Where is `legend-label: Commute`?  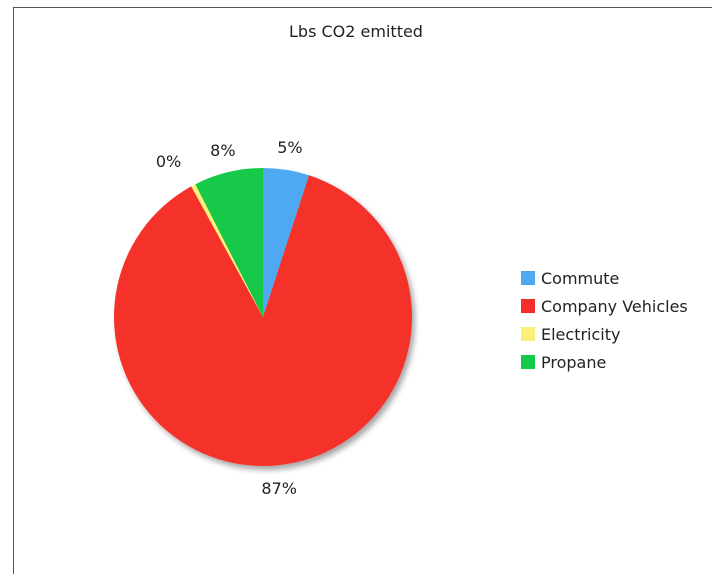
legend-label: Commute is located at coordinates (580, 278).